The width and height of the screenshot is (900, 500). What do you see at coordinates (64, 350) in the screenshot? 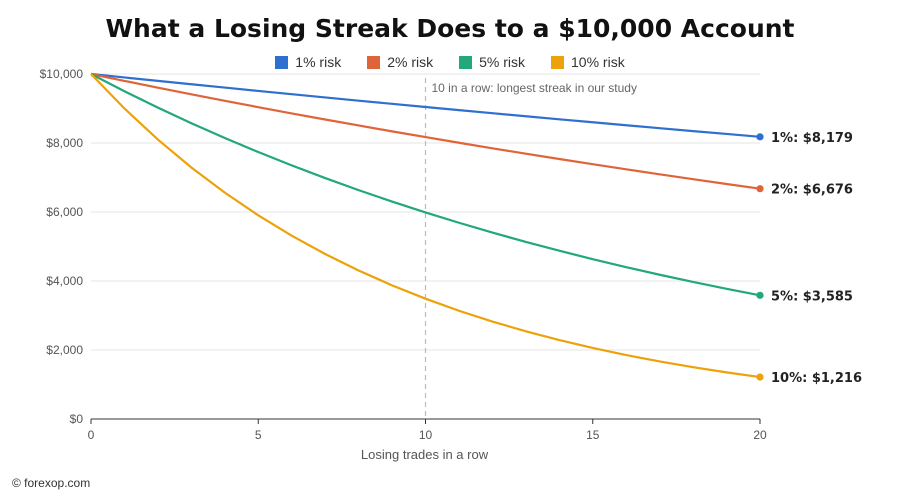
I see `y-tick-label: $2,000` at bounding box center [64, 350].